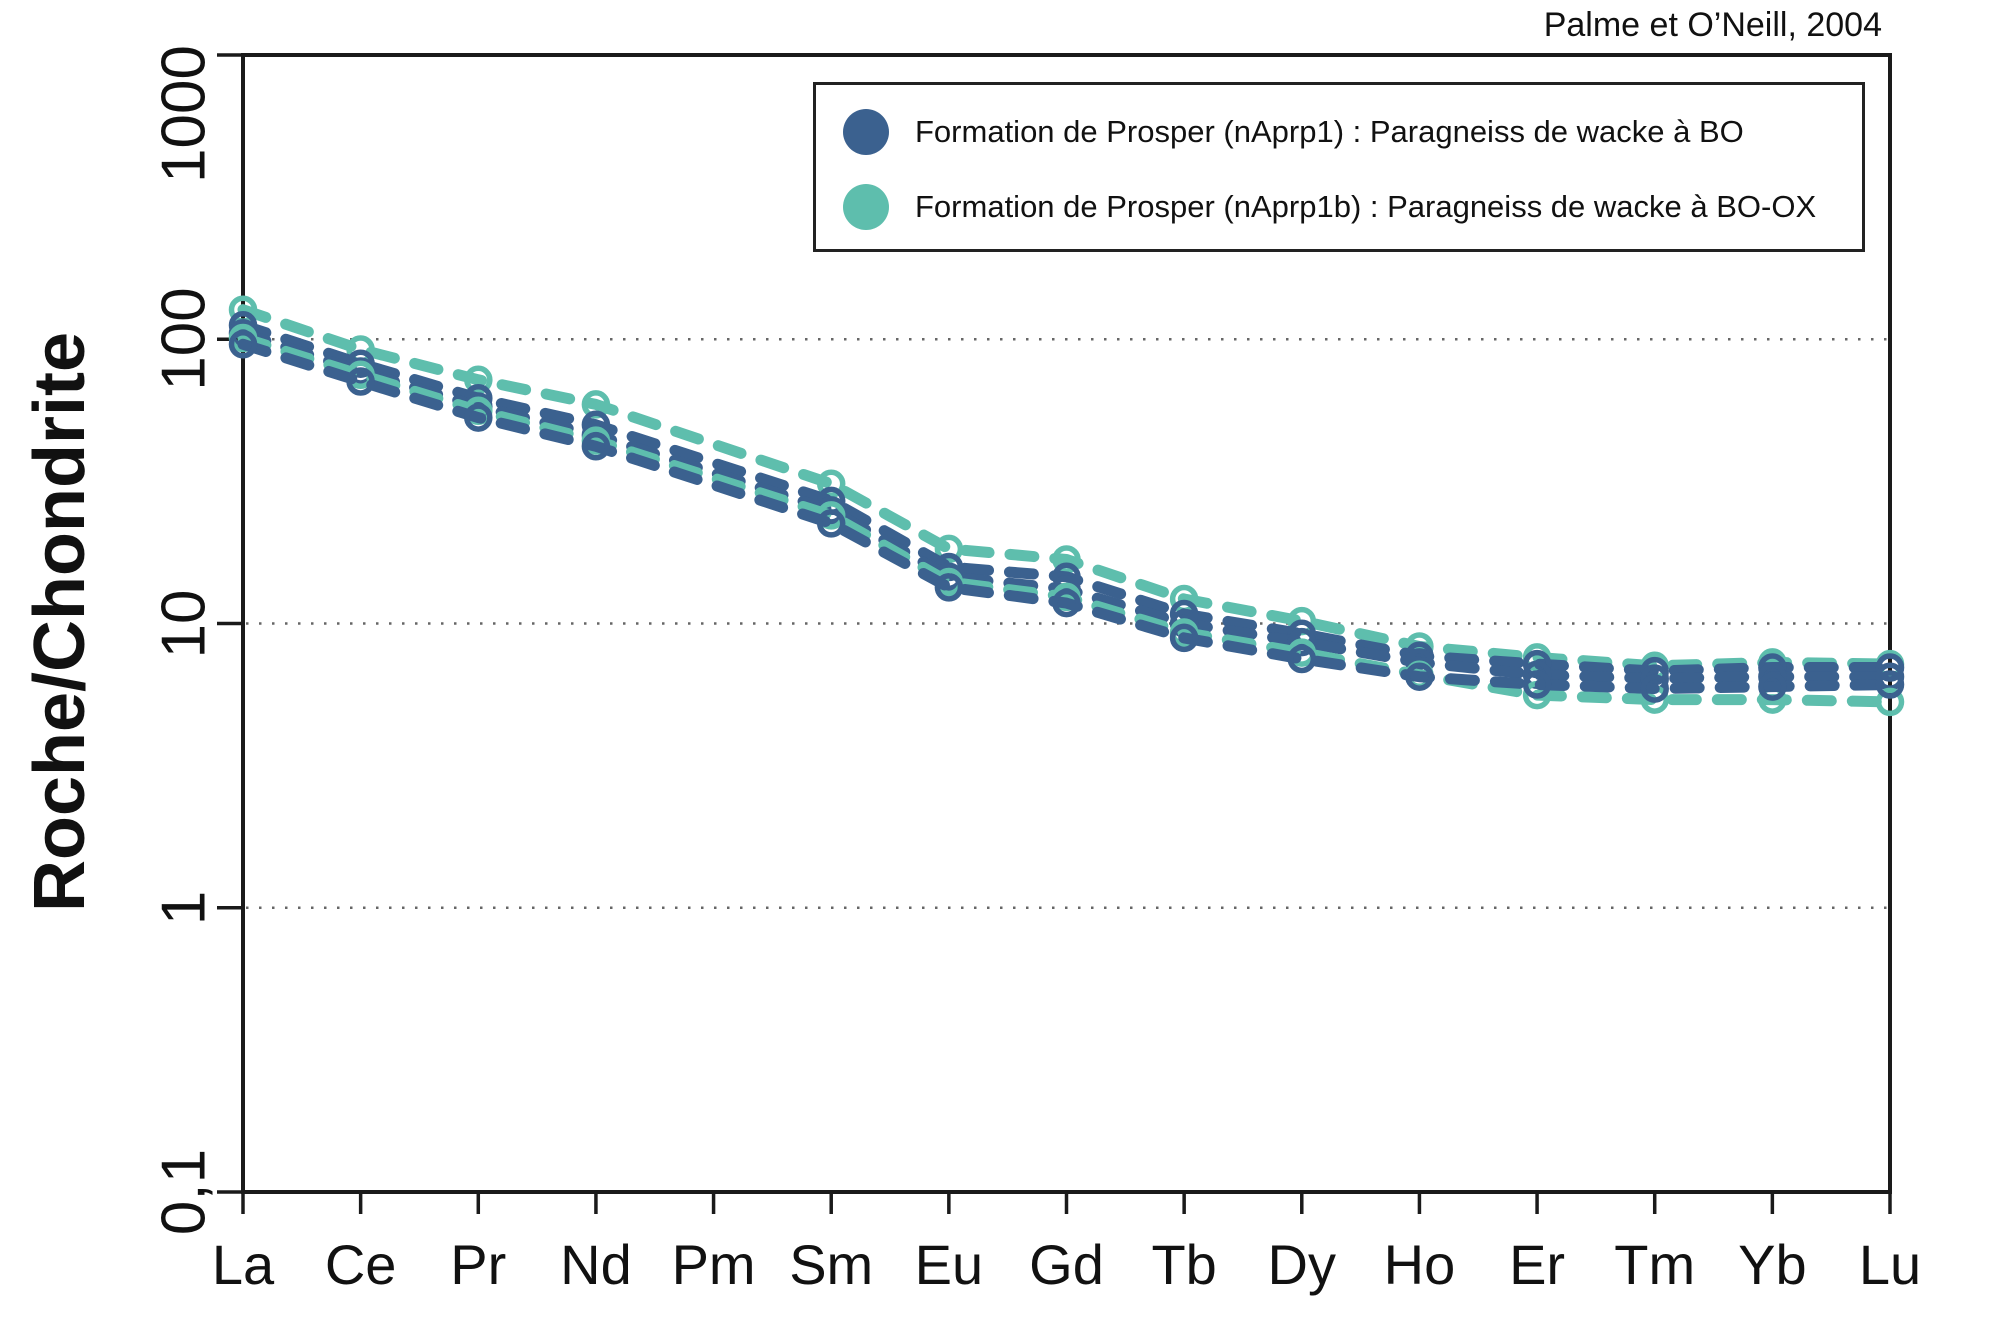 The height and width of the screenshot is (1344, 1999). I want to click on x-label-Dy: Dy, so click(1302, 1264).